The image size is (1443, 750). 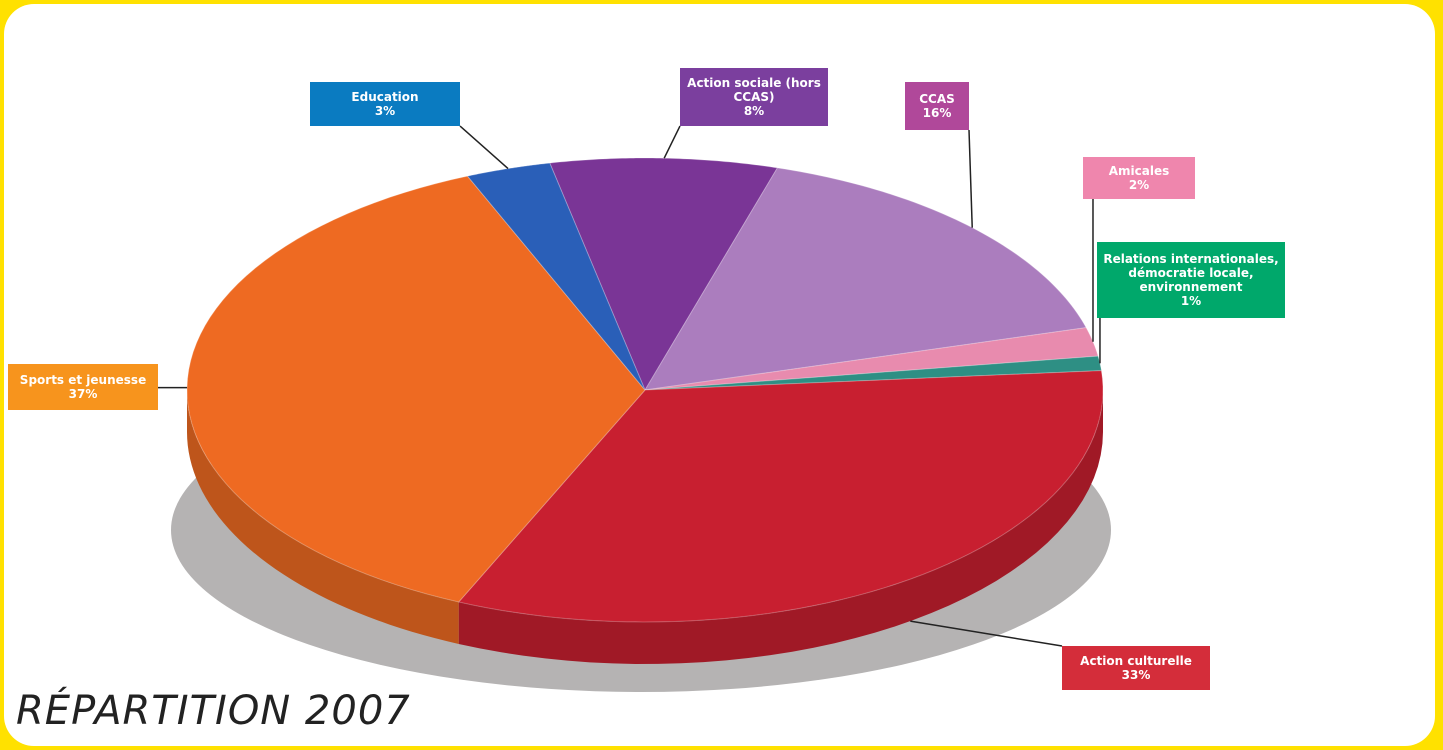 I want to click on data-label: Action culturelle 33%, so click(x=1136, y=668).